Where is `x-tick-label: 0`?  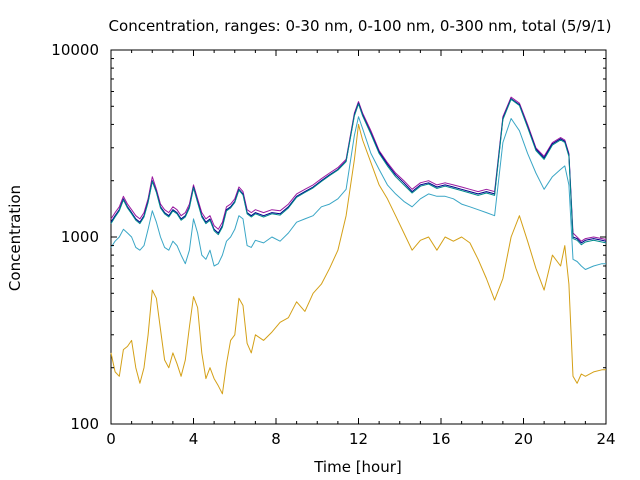
x-tick-label: 0 is located at coordinates (111, 439).